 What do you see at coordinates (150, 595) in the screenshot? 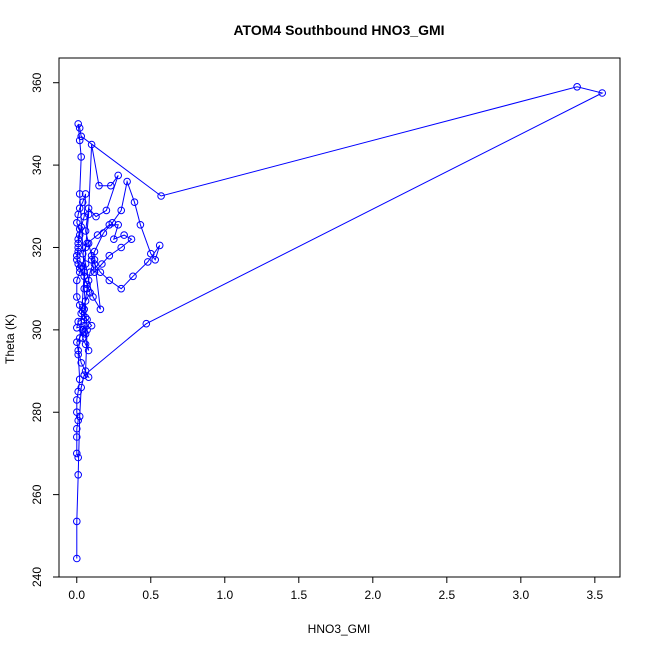
I see `x-tick-label: 0.5` at bounding box center [150, 595].